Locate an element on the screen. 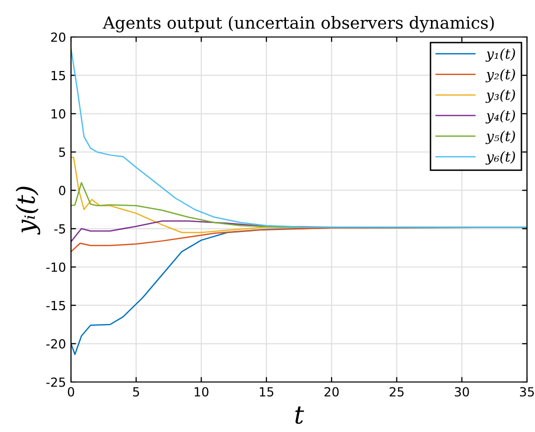  legend-label: y₆(t) is located at coordinates (501, 158).